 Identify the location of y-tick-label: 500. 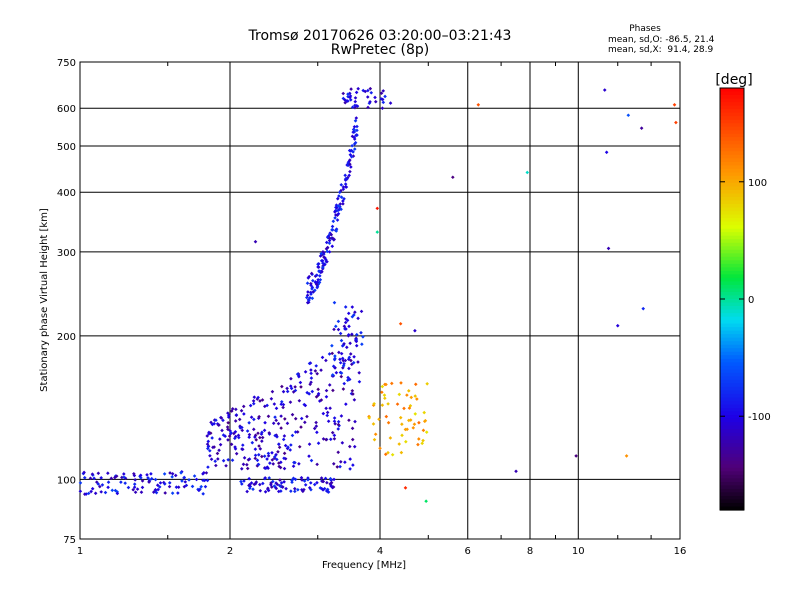
(66, 147).